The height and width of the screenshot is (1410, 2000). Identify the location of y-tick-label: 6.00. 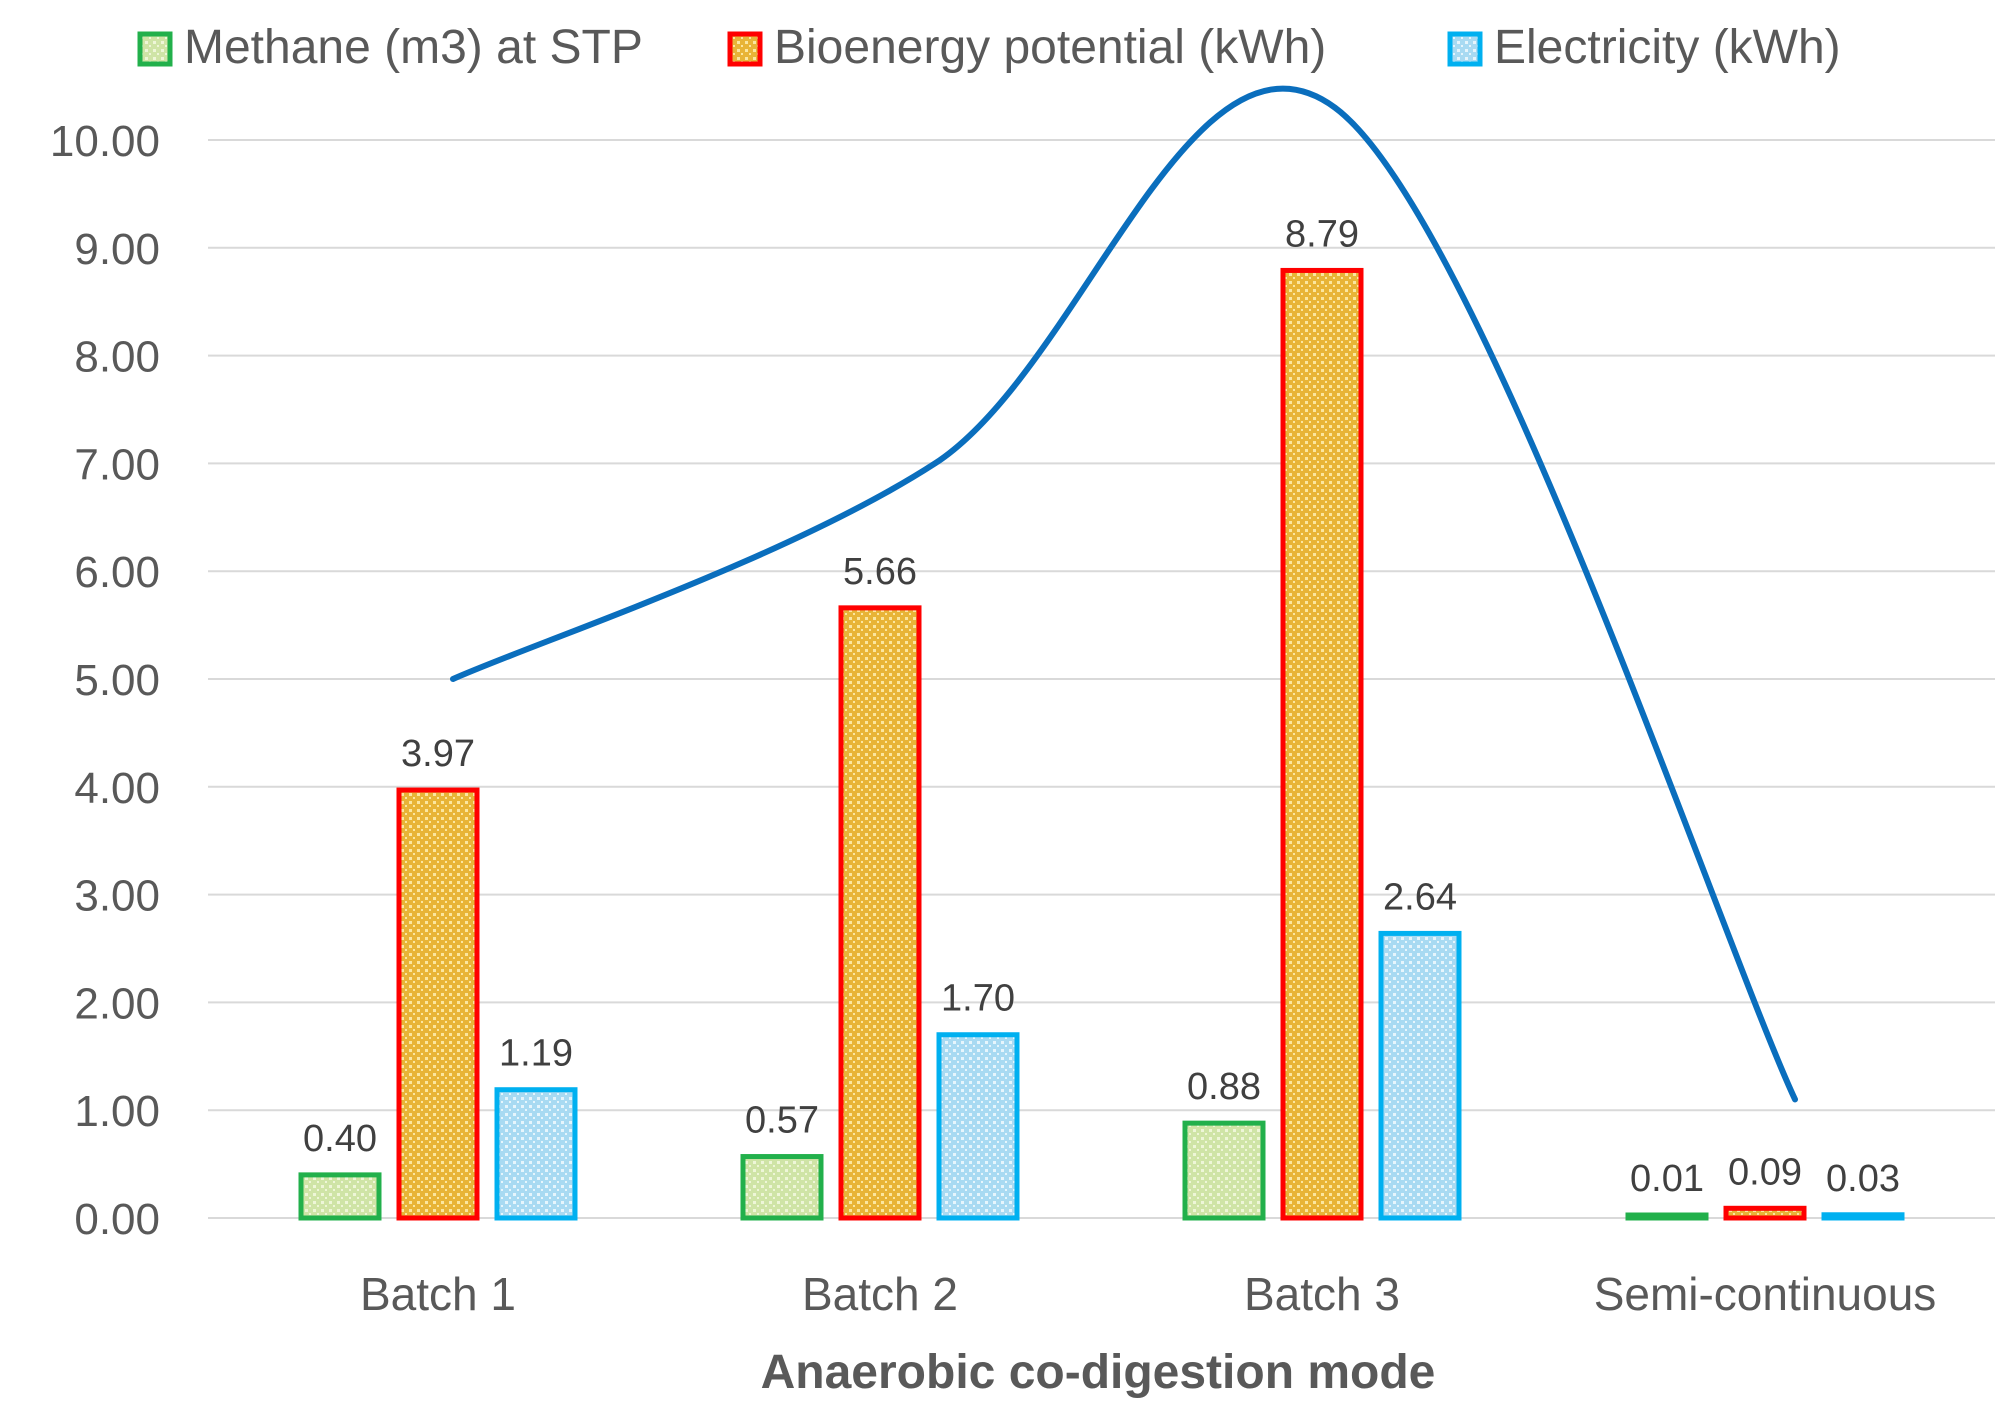
(117, 572).